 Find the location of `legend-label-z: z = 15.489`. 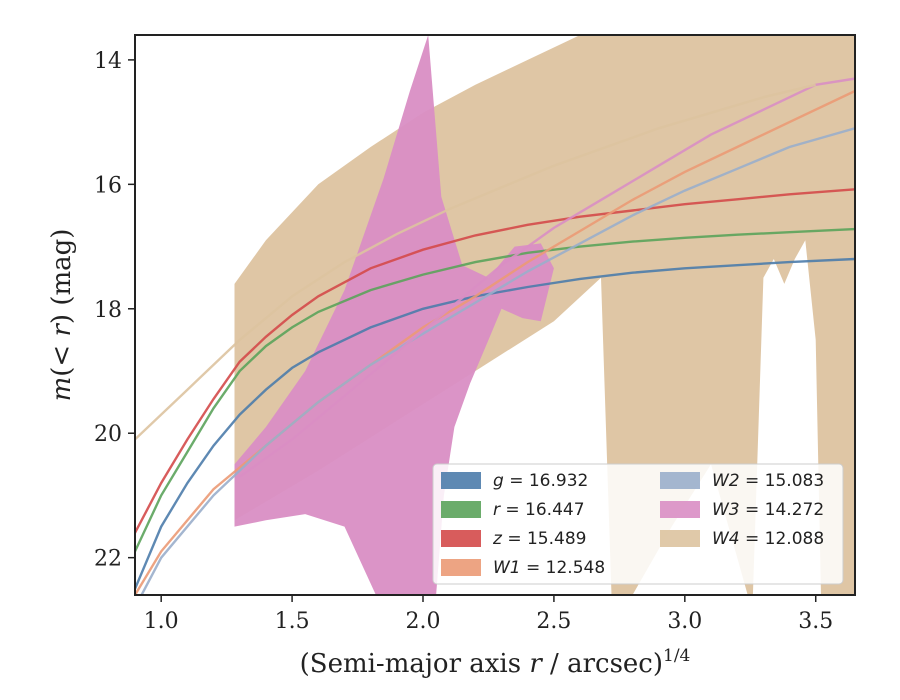

legend-label-z: z = 15.489 is located at coordinates (539, 539).